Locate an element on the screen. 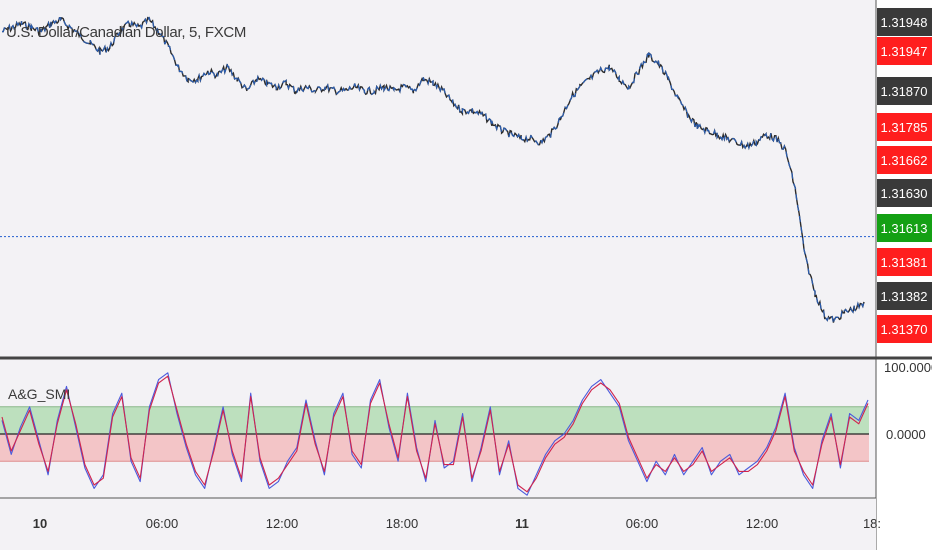 The image size is (932, 550). price-axis-label: 1.31613 is located at coordinates (904, 228).